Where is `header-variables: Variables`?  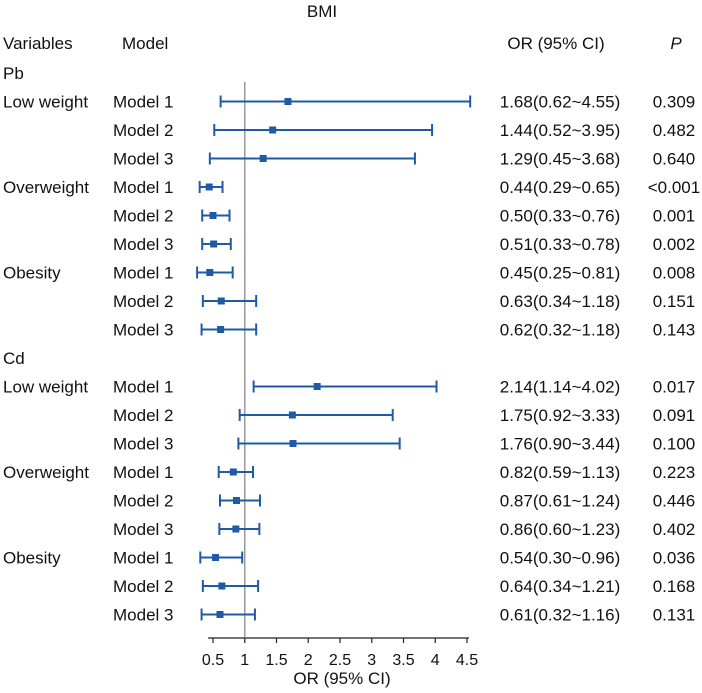
header-variables: Variables is located at coordinates (38, 43).